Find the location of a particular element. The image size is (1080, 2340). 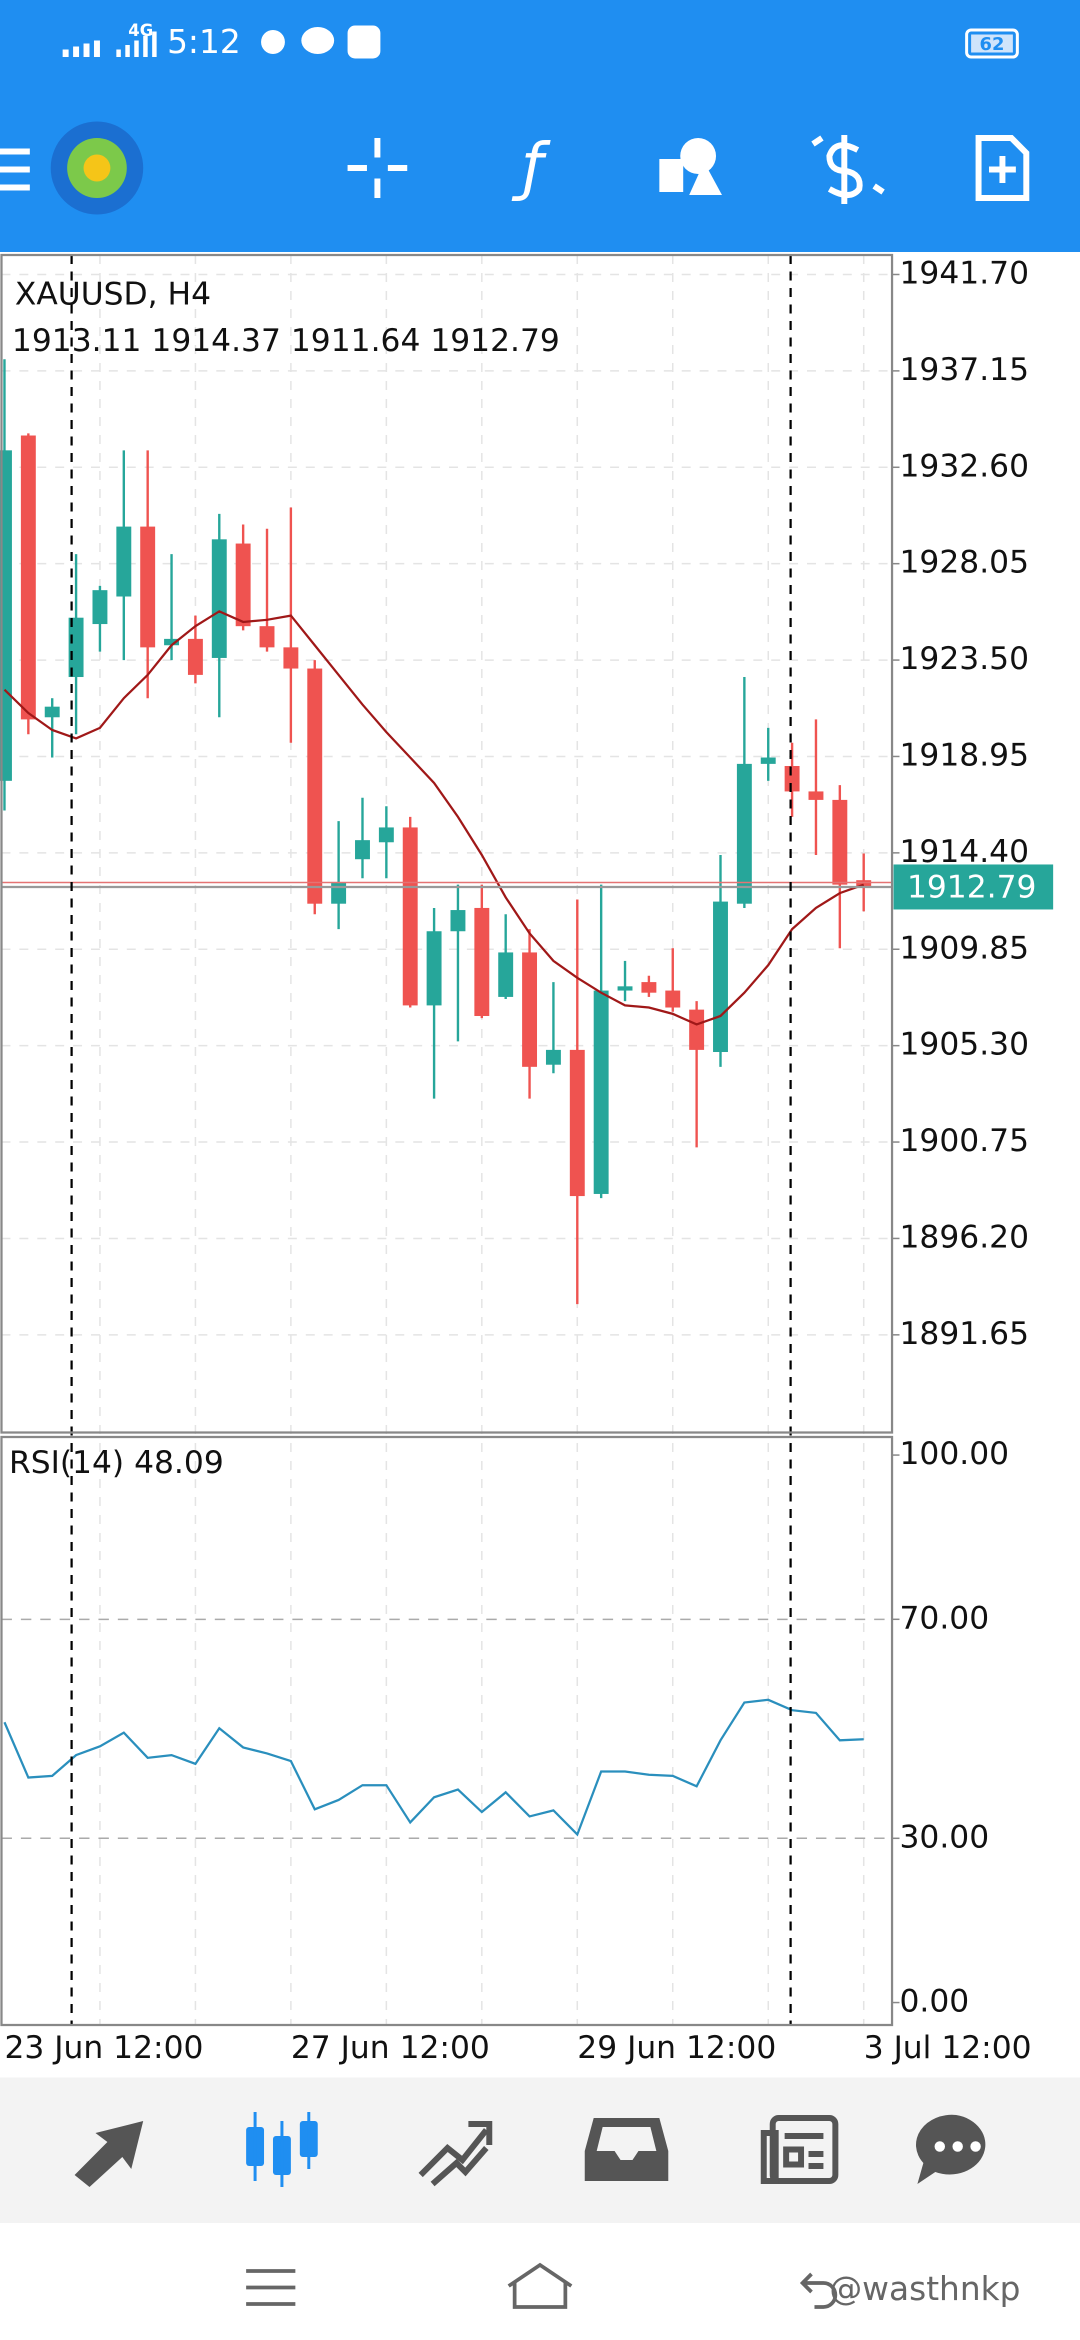

status-icons is located at coordinates (540, 42).